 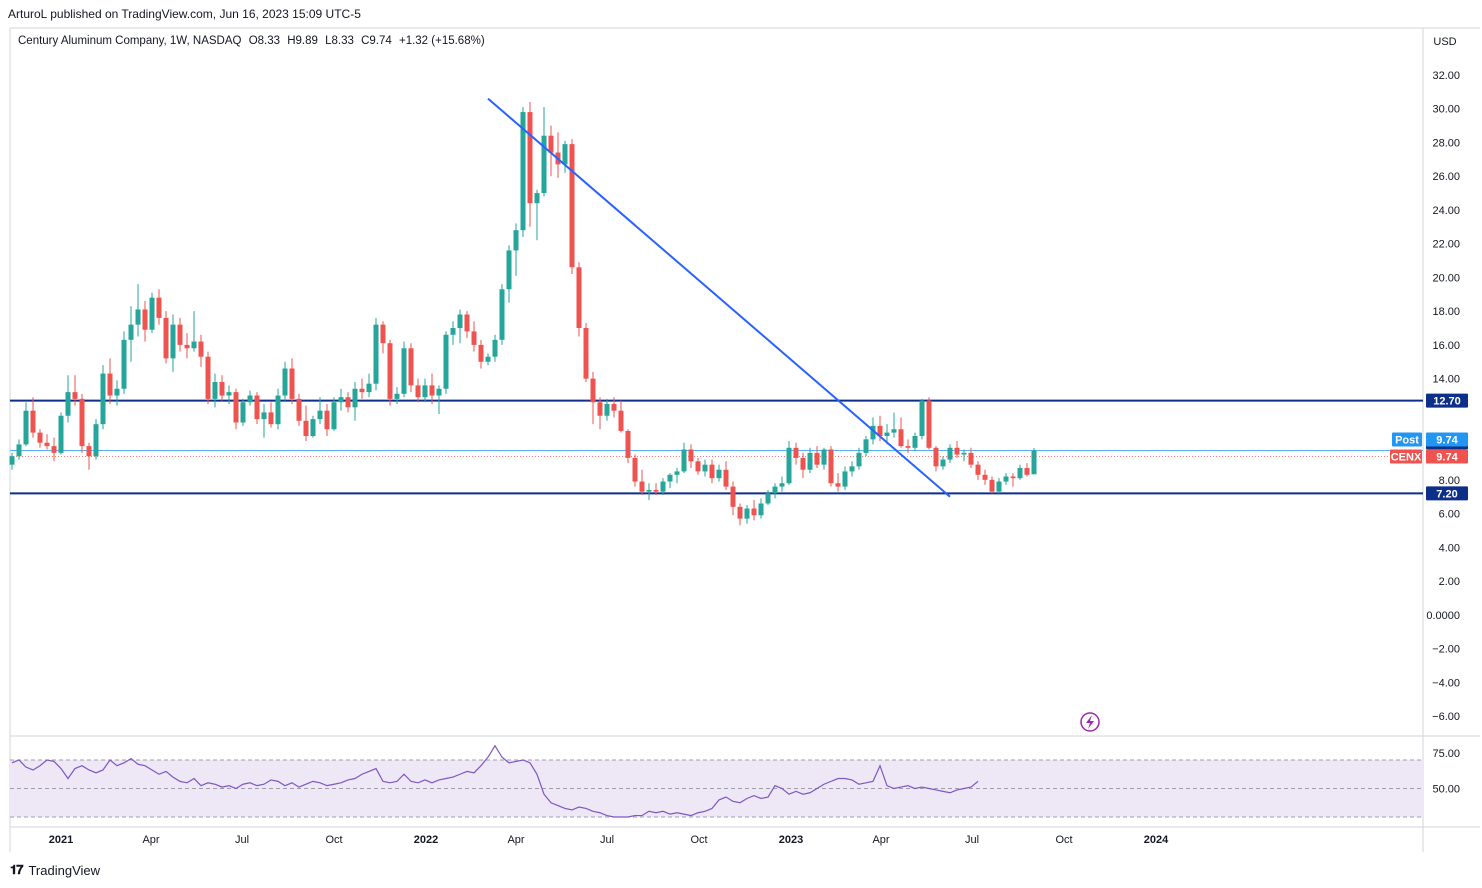 I want to click on x-tick-label: Oct, so click(x=333, y=840).